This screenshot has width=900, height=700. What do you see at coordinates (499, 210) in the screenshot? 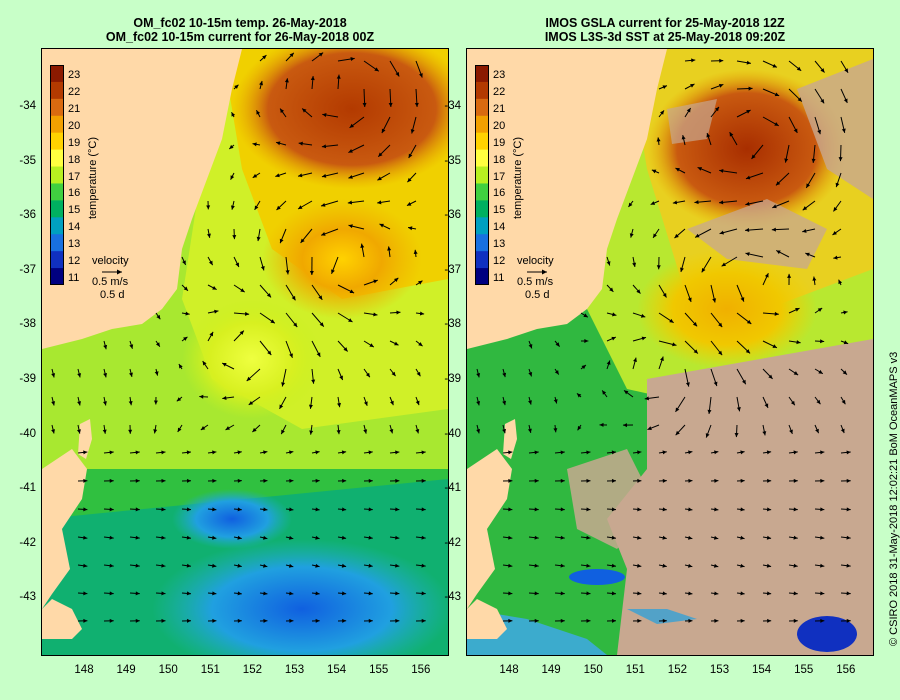
I see `colorbar-tick-label: 15` at bounding box center [499, 210].